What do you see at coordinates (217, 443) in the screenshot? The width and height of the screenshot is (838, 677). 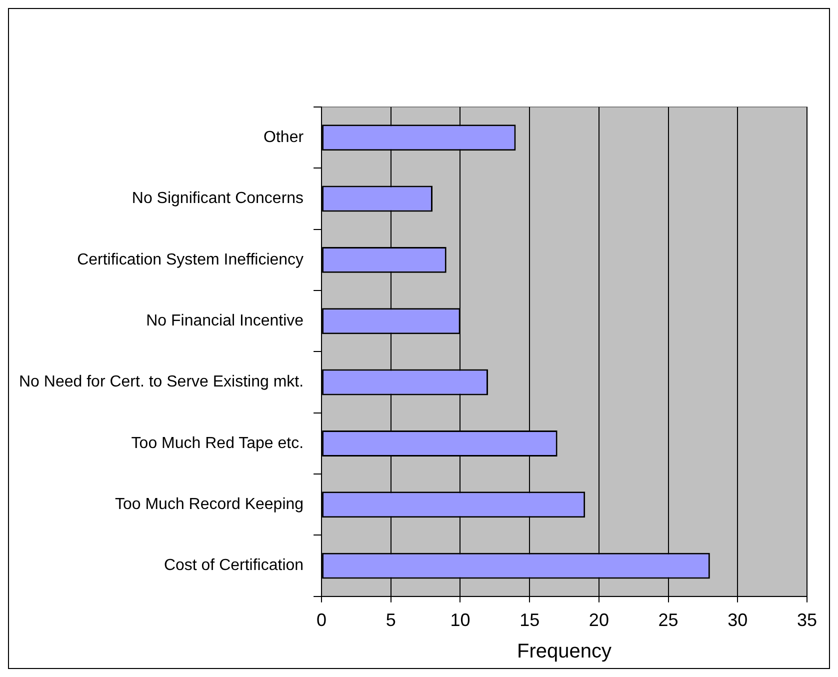 I see `y-tick-label: Too Much Red Tape etc.` at bounding box center [217, 443].